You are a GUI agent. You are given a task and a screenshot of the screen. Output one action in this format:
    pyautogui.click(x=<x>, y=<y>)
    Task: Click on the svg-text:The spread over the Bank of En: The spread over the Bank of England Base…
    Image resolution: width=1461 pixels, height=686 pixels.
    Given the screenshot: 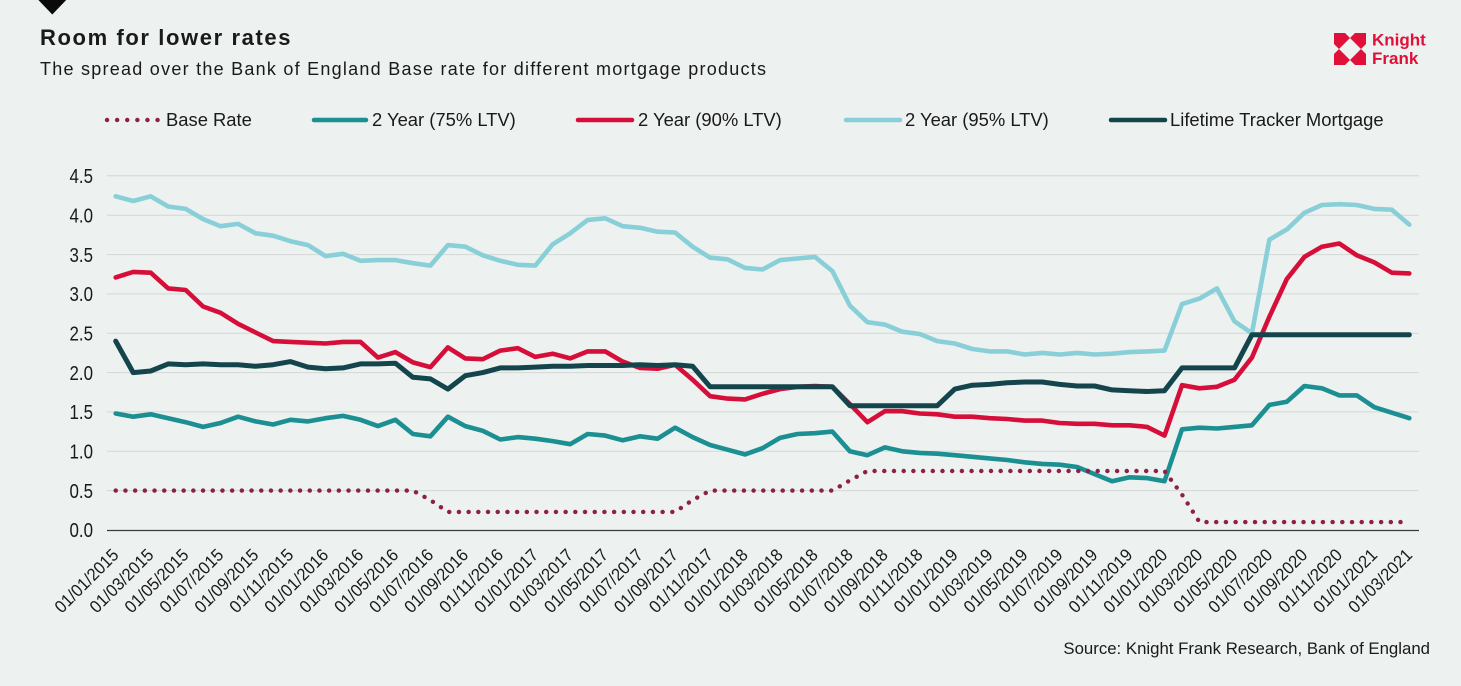 What is the action you would take?
    pyautogui.click(x=403, y=69)
    